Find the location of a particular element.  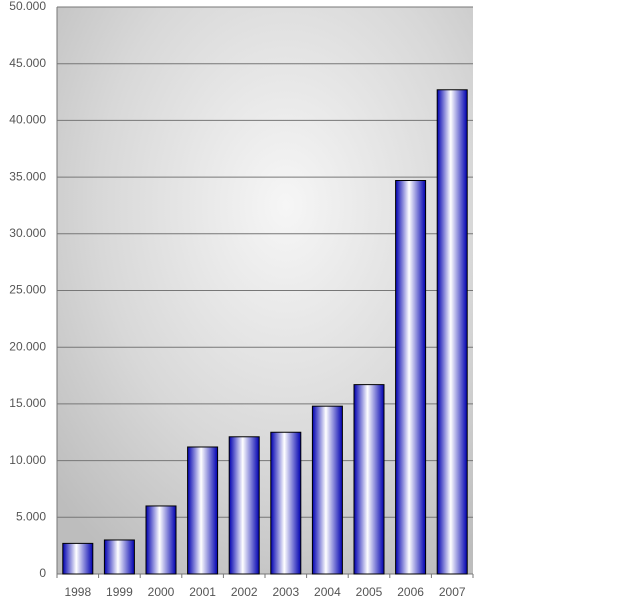

x-tick-label: 2003 is located at coordinates (285, 592).